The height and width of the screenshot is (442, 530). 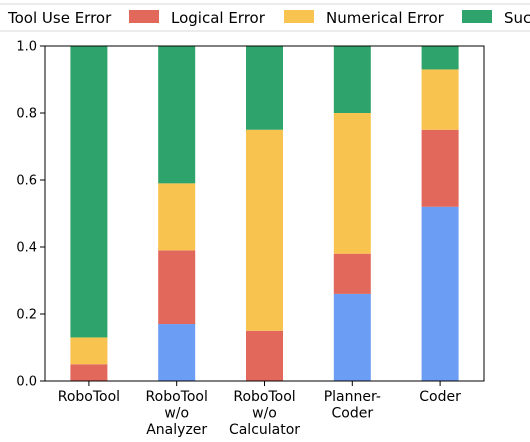 What do you see at coordinates (26, 181) in the screenshot?
I see `y-tick-label: 0.6` at bounding box center [26, 181].